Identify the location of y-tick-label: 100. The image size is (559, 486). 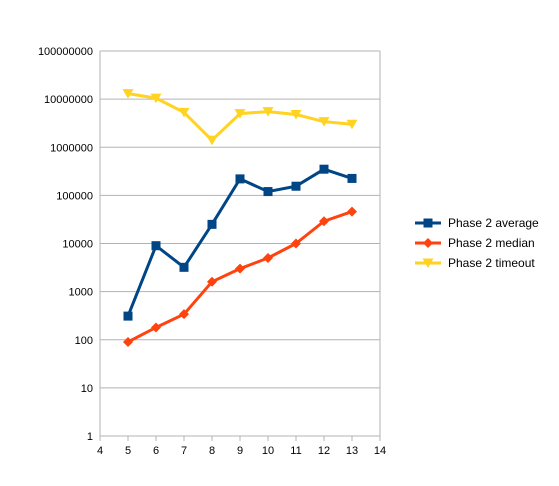
(84, 341).